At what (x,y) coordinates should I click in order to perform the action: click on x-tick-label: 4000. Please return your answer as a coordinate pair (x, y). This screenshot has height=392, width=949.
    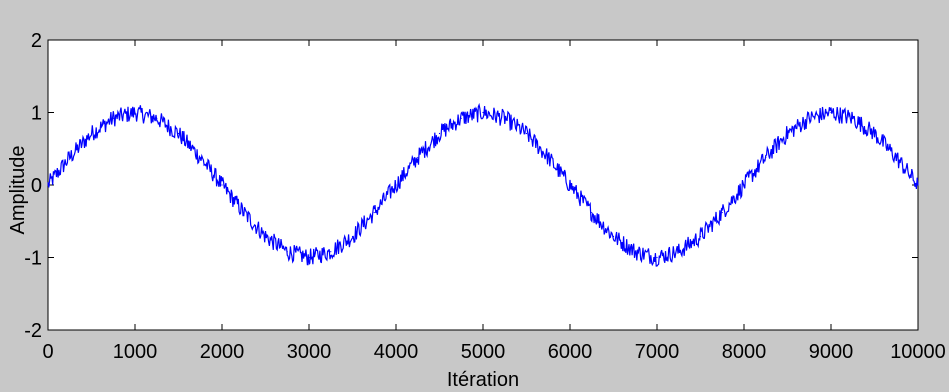
    Looking at the image, I should click on (396, 352).